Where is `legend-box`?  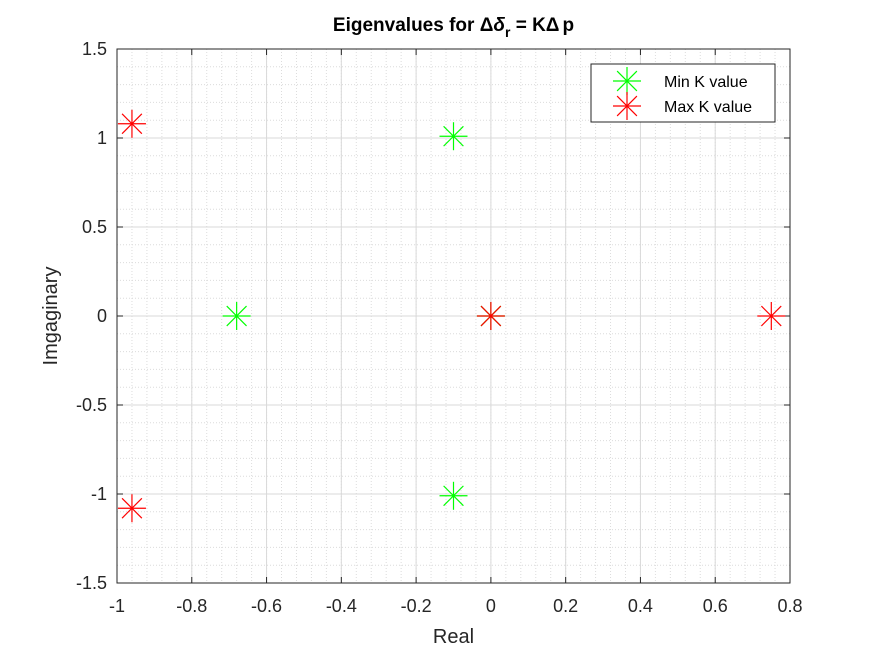
legend-box is located at coordinates (683, 93).